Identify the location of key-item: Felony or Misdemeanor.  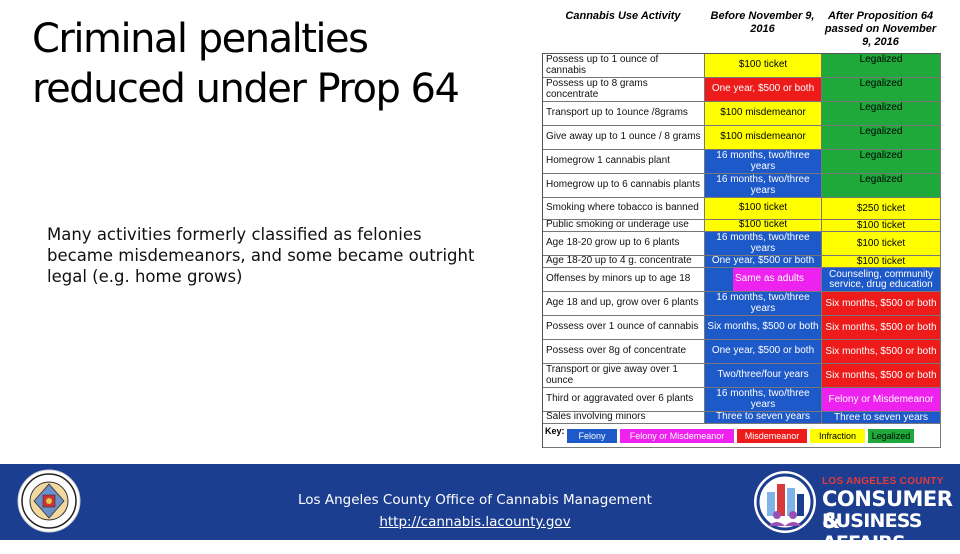
(677, 435).